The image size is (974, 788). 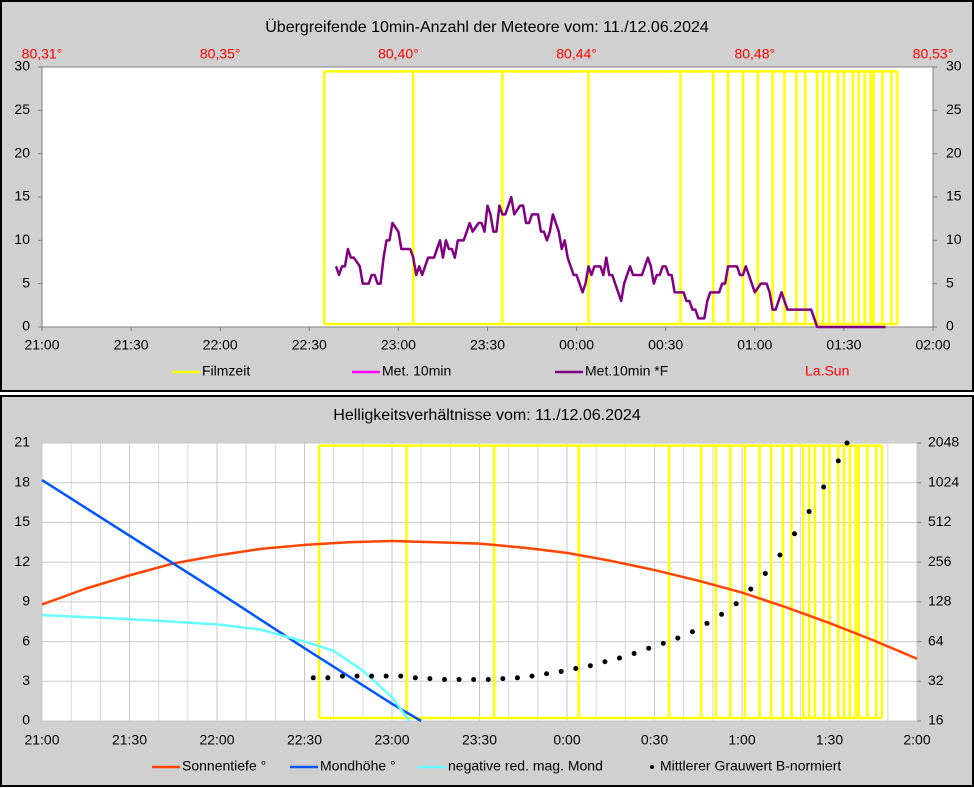 I want to click on x-tick-label: 23:30, so click(x=487, y=345).